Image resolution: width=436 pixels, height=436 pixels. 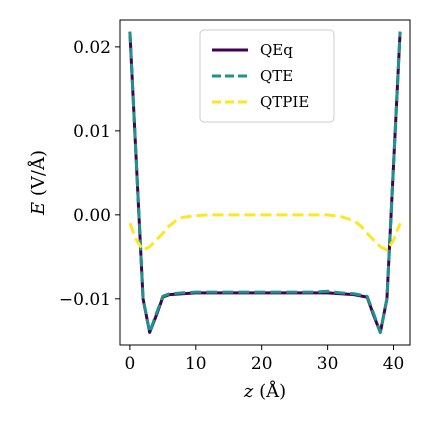 I want to click on series-line-qtpie, so click(x=265, y=232).